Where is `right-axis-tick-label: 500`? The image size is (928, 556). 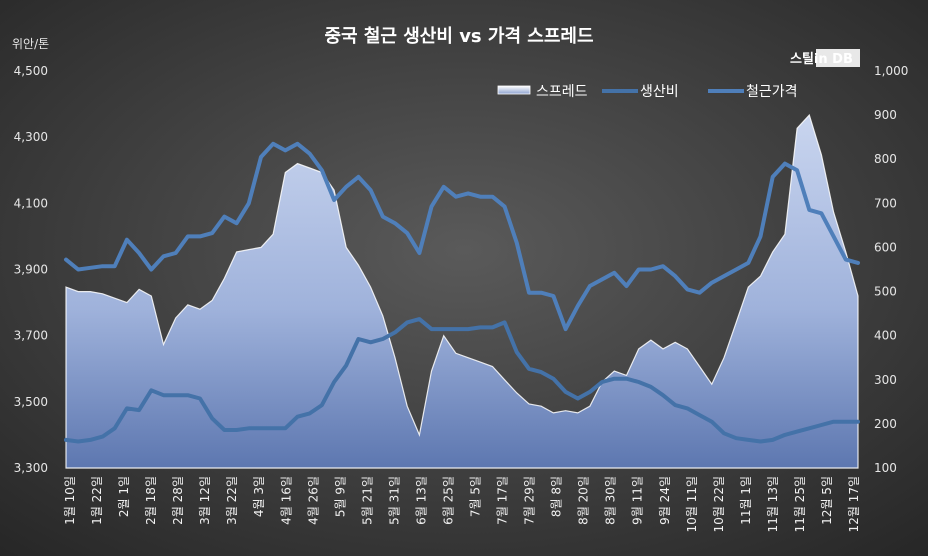
right-axis-tick-label: 500 is located at coordinates (885, 292).